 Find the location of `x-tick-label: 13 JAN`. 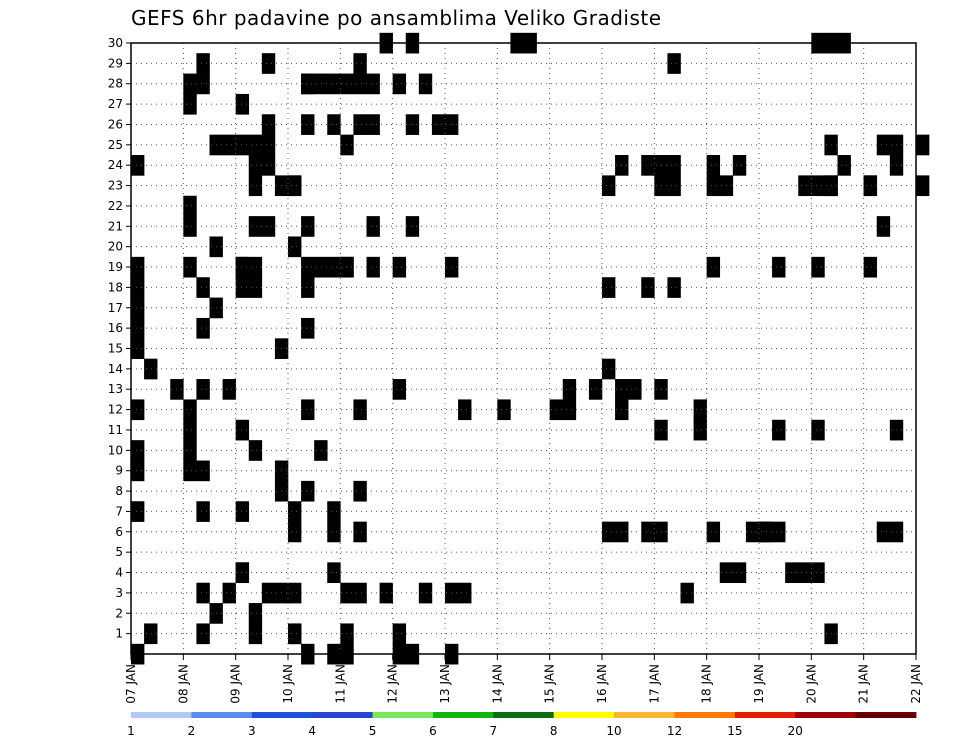

x-tick-label: 13 JAN is located at coordinates (445, 684).